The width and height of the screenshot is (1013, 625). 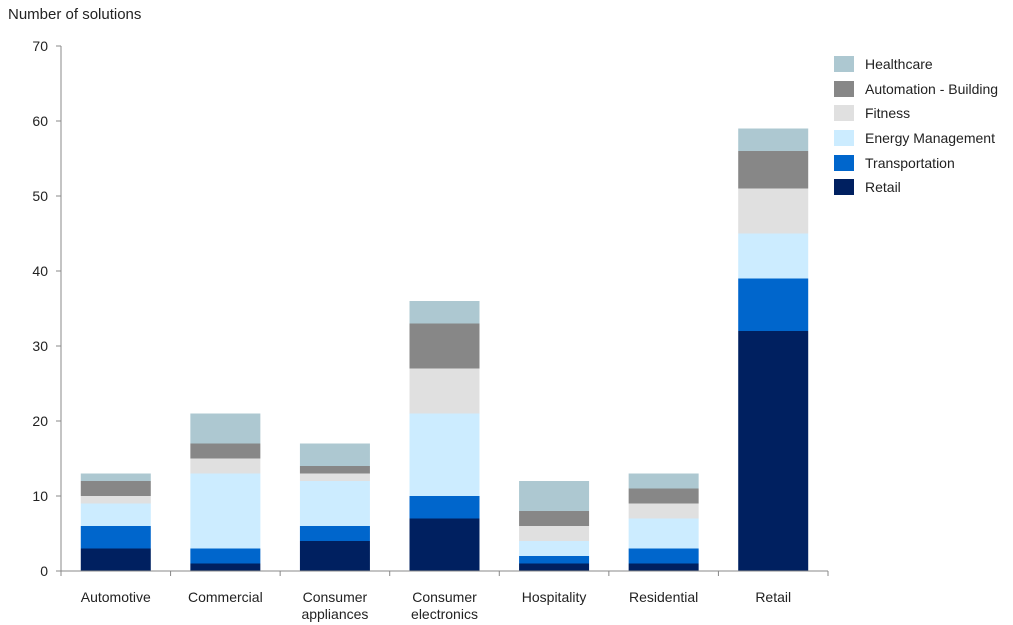 What do you see at coordinates (444, 605) in the screenshot?
I see `x-tick-label: Consumer electronics` at bounding box center [444, 605].